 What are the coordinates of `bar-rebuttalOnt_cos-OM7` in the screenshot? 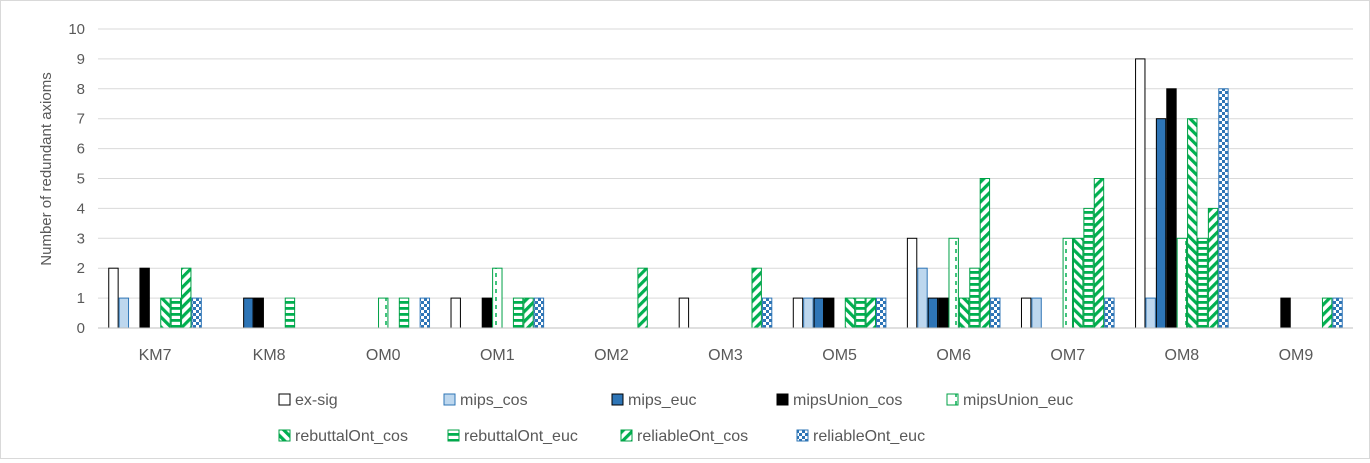 It's located at (1078, 283).